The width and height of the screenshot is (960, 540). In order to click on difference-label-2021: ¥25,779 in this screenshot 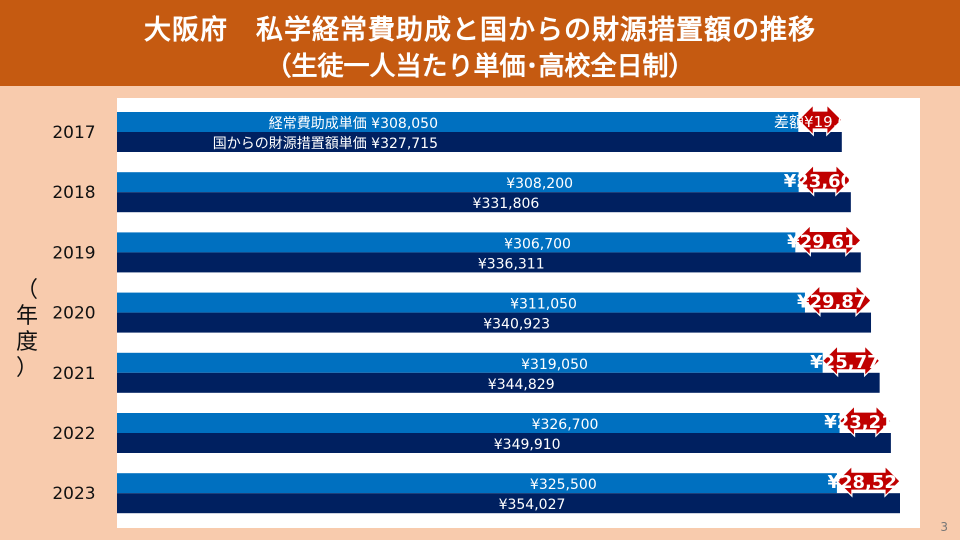, I will do `click(851, 362)`.